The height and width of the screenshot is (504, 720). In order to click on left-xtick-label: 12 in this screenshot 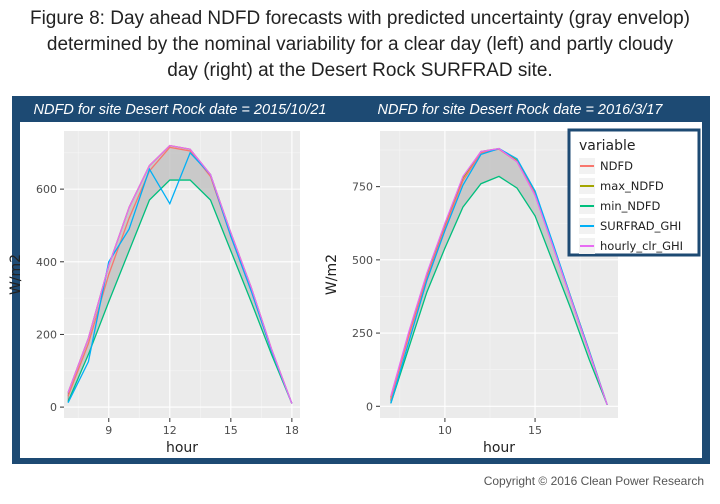, I will do `click(170, 430)`.